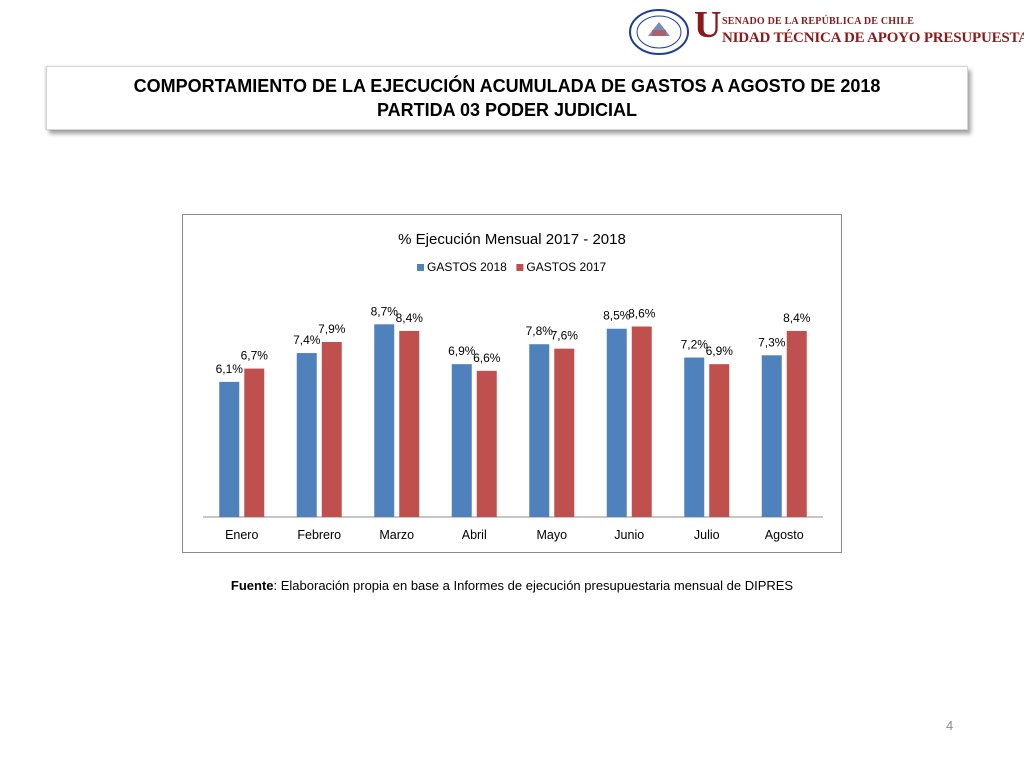  I want to click on logo-senado-text: SENADO DE LA REPÚBLICA DE CHILE, so click(818, 21).